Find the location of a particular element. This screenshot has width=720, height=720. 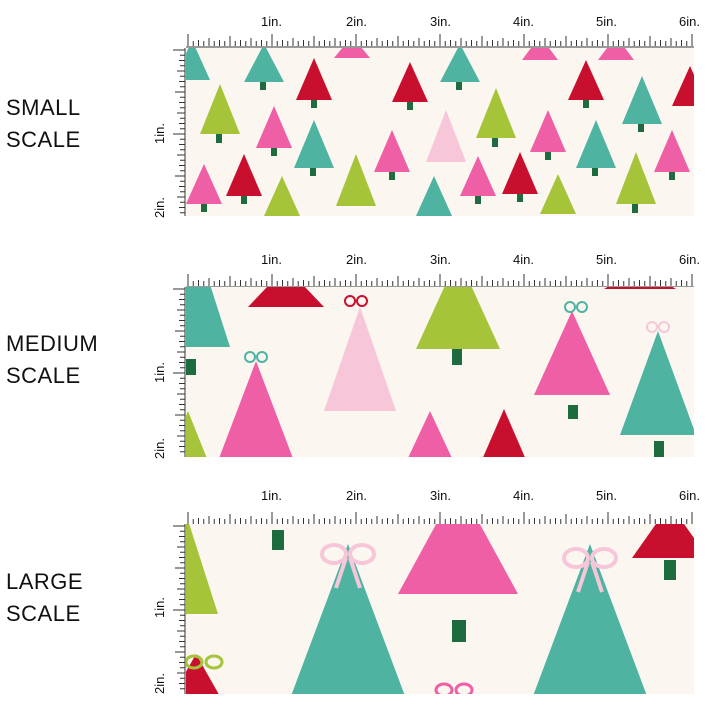

label-line-1: MEDIUM is located at coordinates (52, 343).